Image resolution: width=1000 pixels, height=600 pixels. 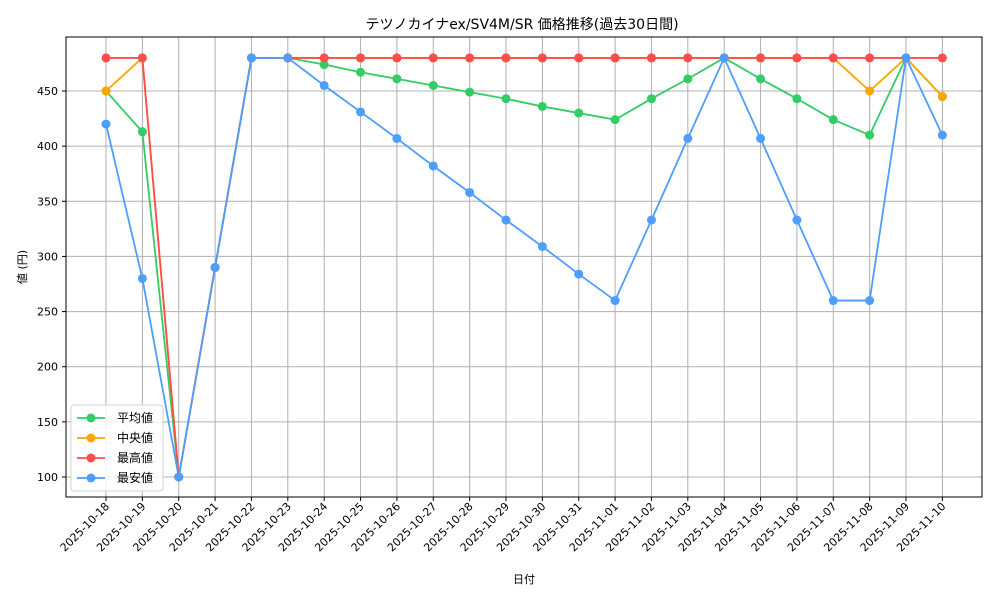 What do you see at coordinates (115, 417) in the screenshot?
I see `legend-item: 平均値` at bounding box center [115, 417].